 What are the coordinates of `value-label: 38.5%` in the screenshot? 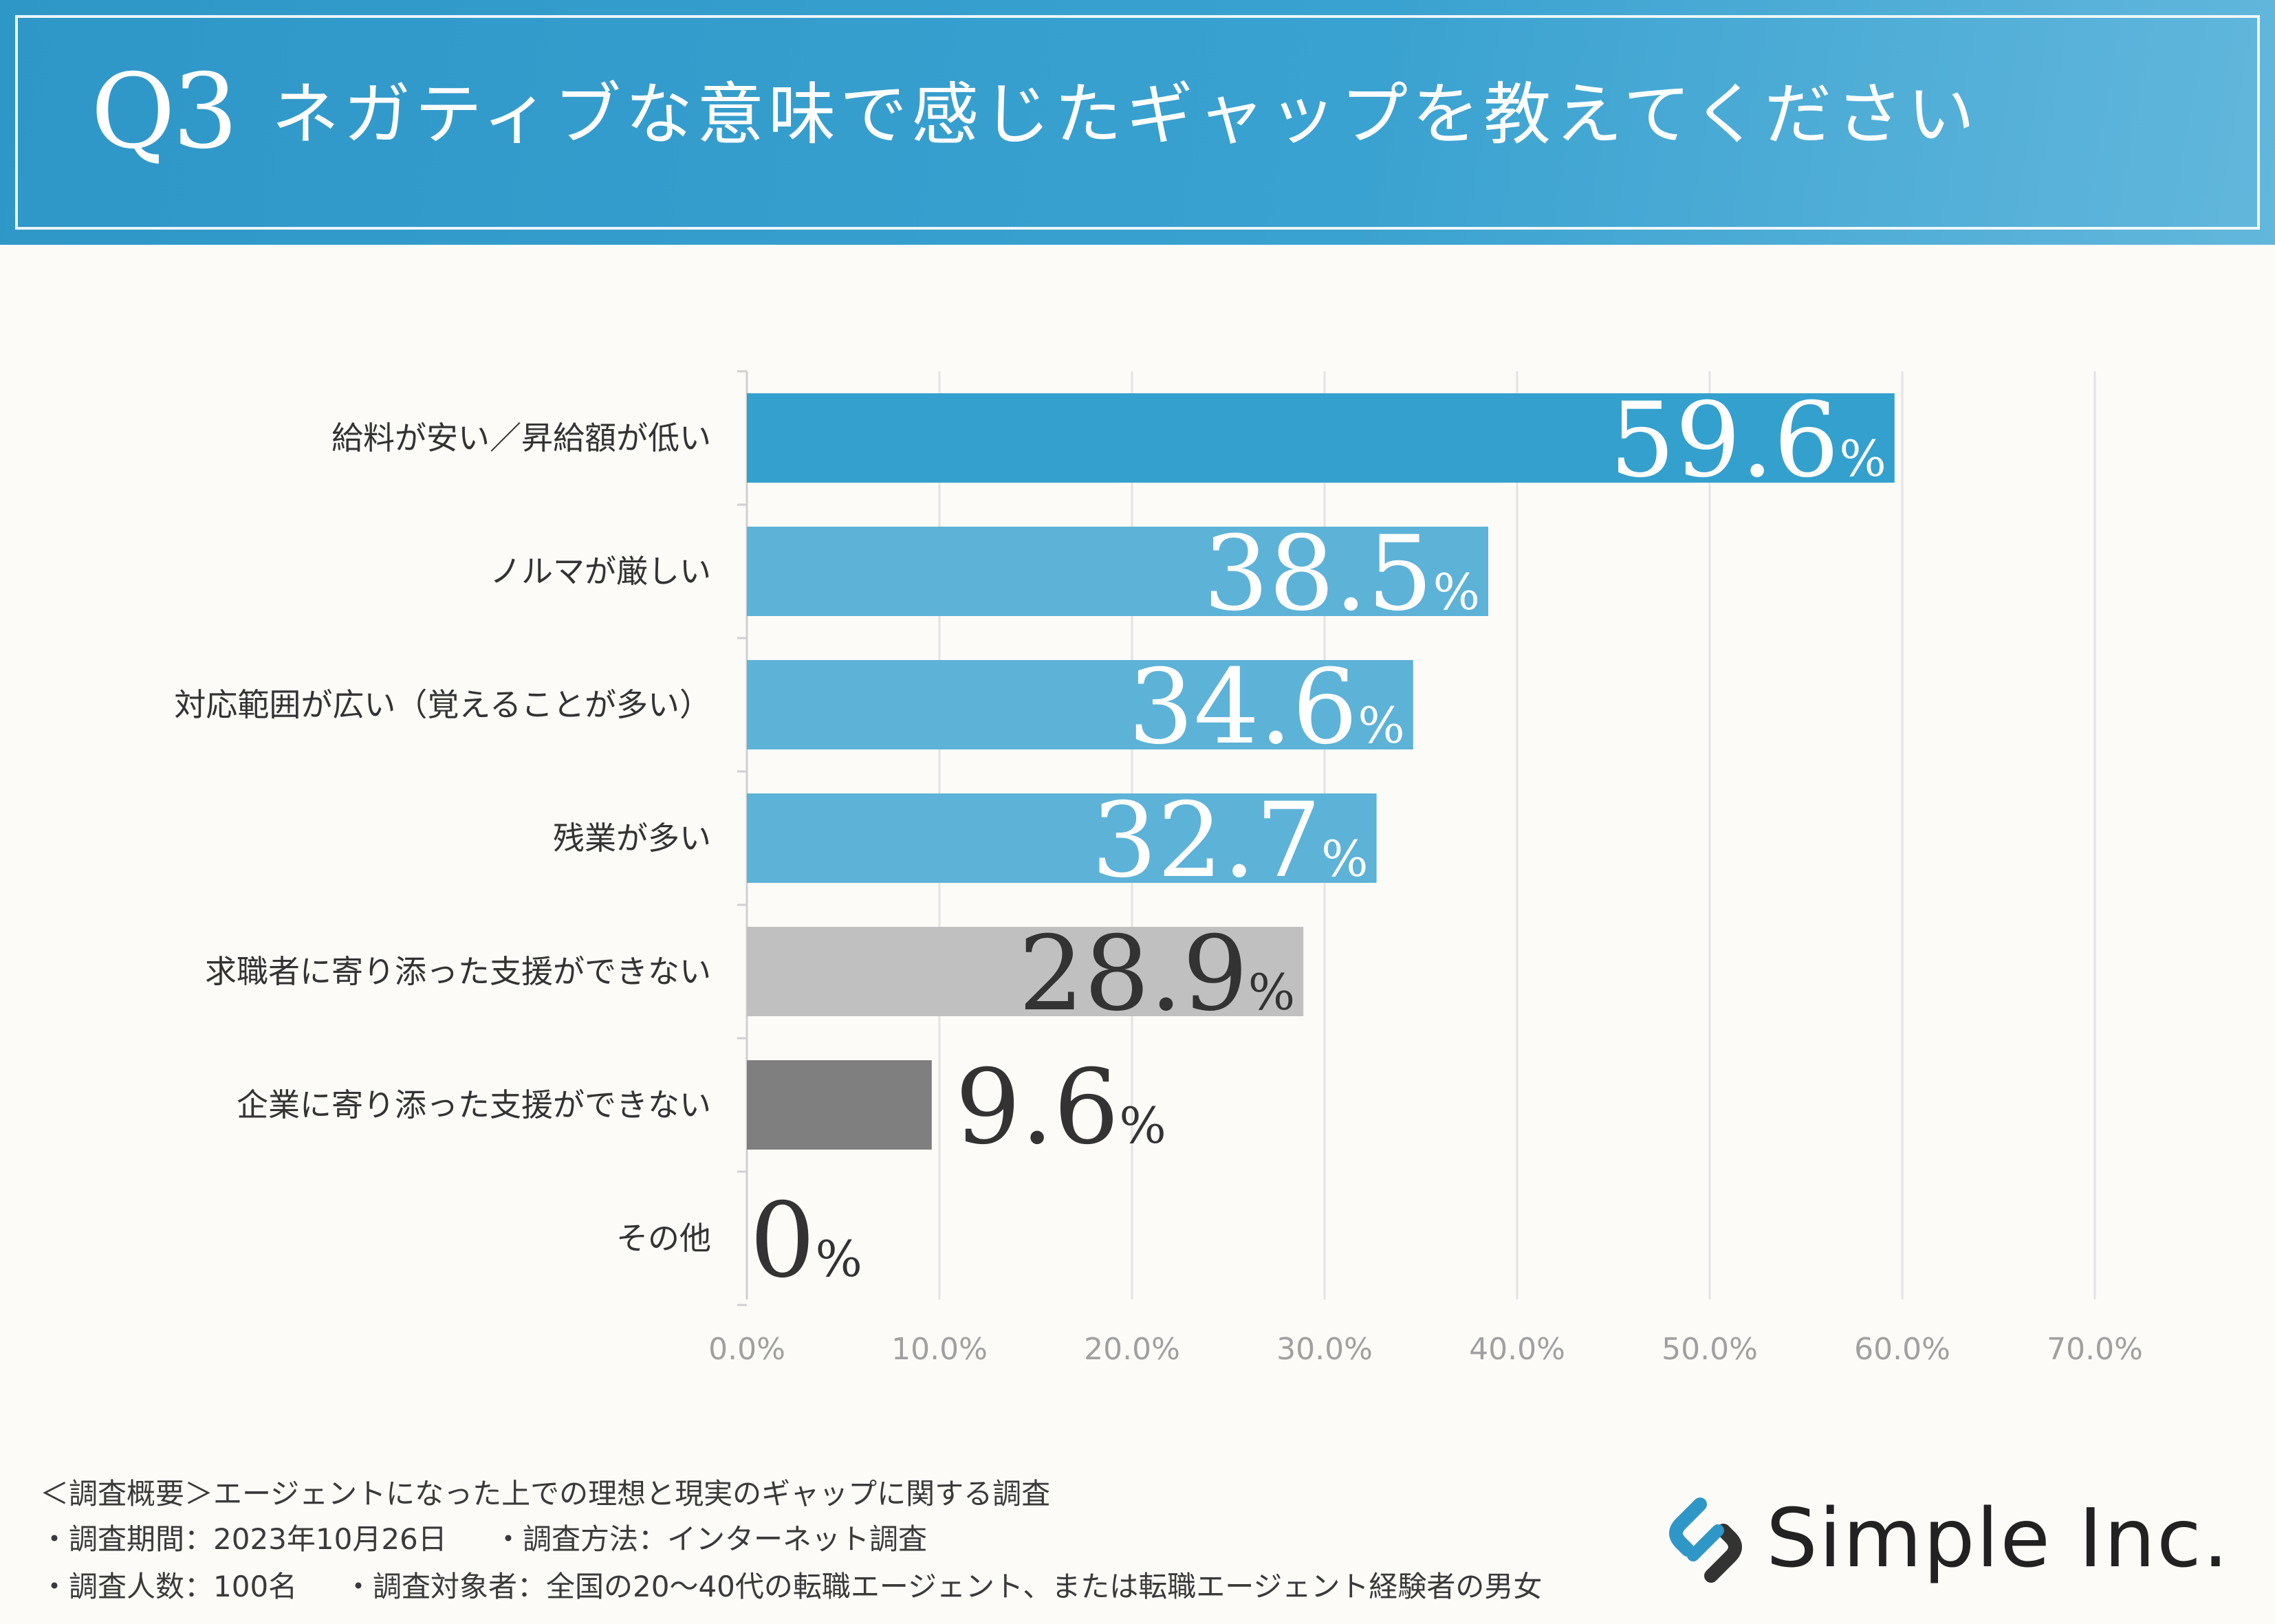 It's located at (1342, 574).